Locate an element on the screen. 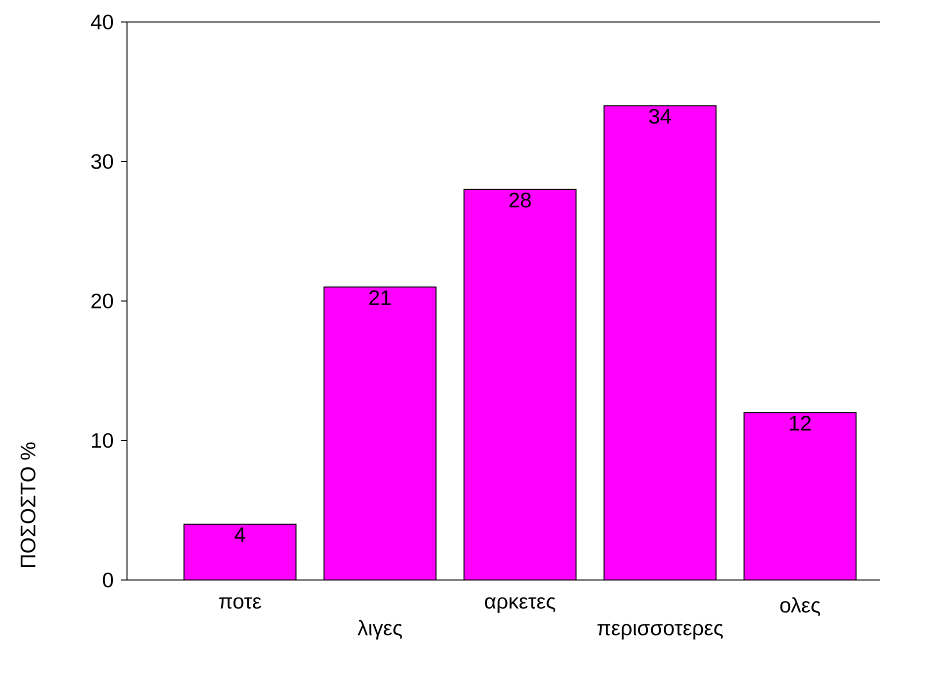 This screenshot has height=677, width=930. data-label: 4 is located at coordinates (240, 534).